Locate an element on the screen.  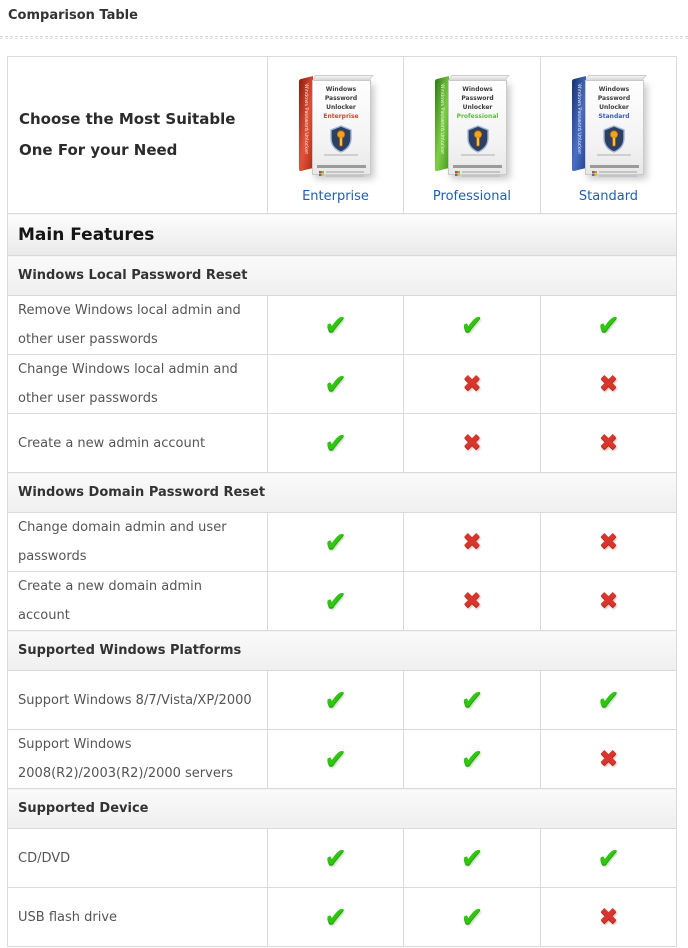
feature-row: USB flash drive ✔ ✔ ✖ is located at coordinates (342, 917).